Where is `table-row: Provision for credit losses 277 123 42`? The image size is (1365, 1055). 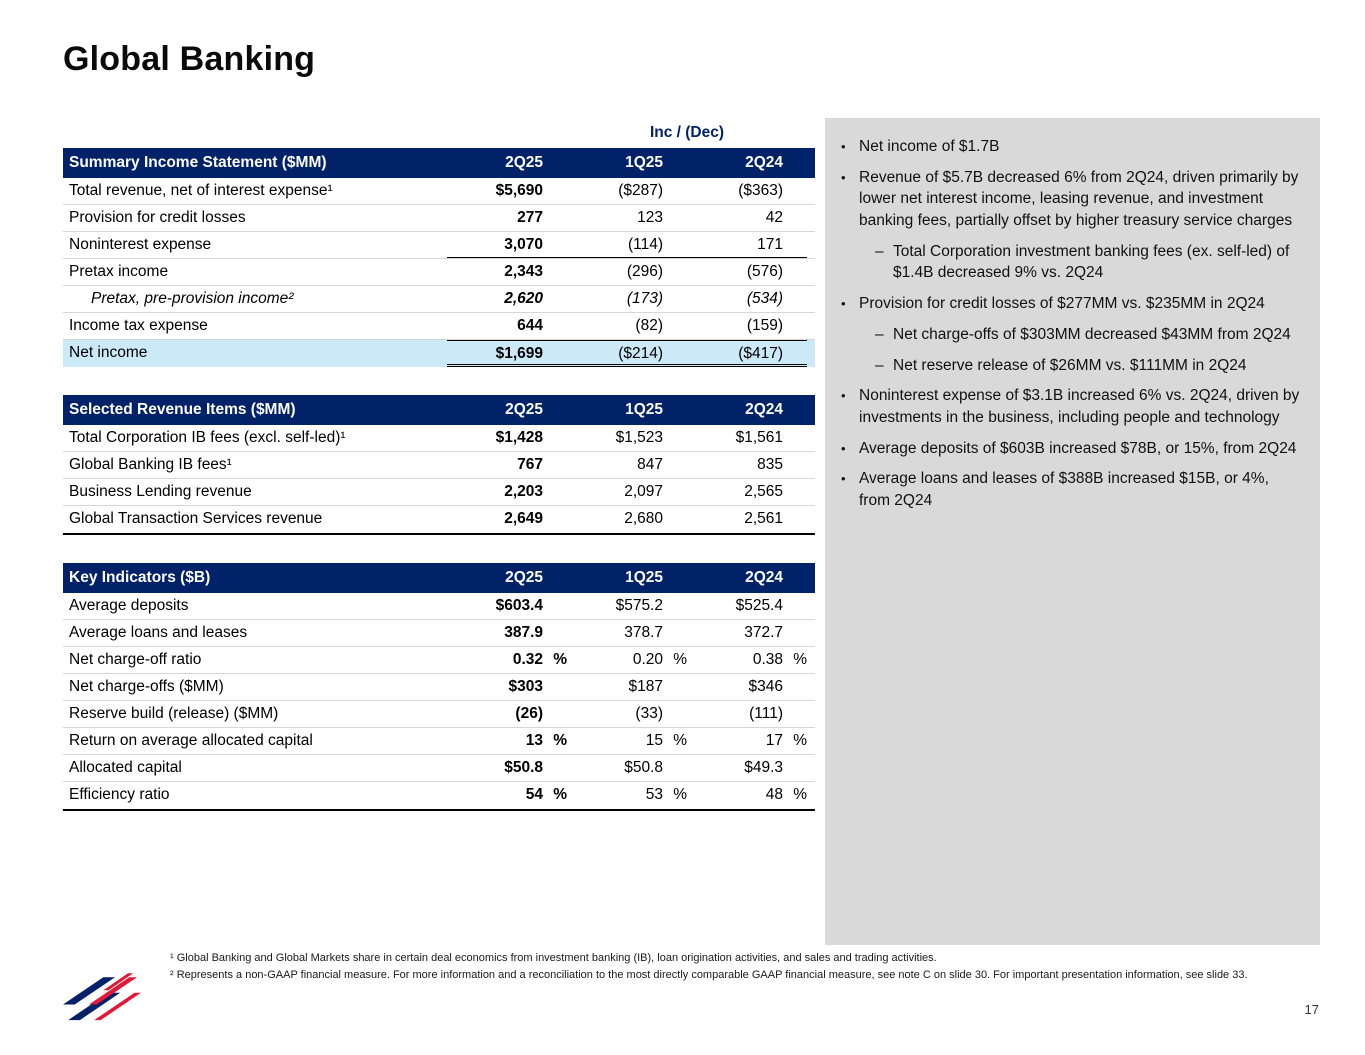
table-row: Provision for credit losses 277 123 42 is located at coordinates (439, 218).